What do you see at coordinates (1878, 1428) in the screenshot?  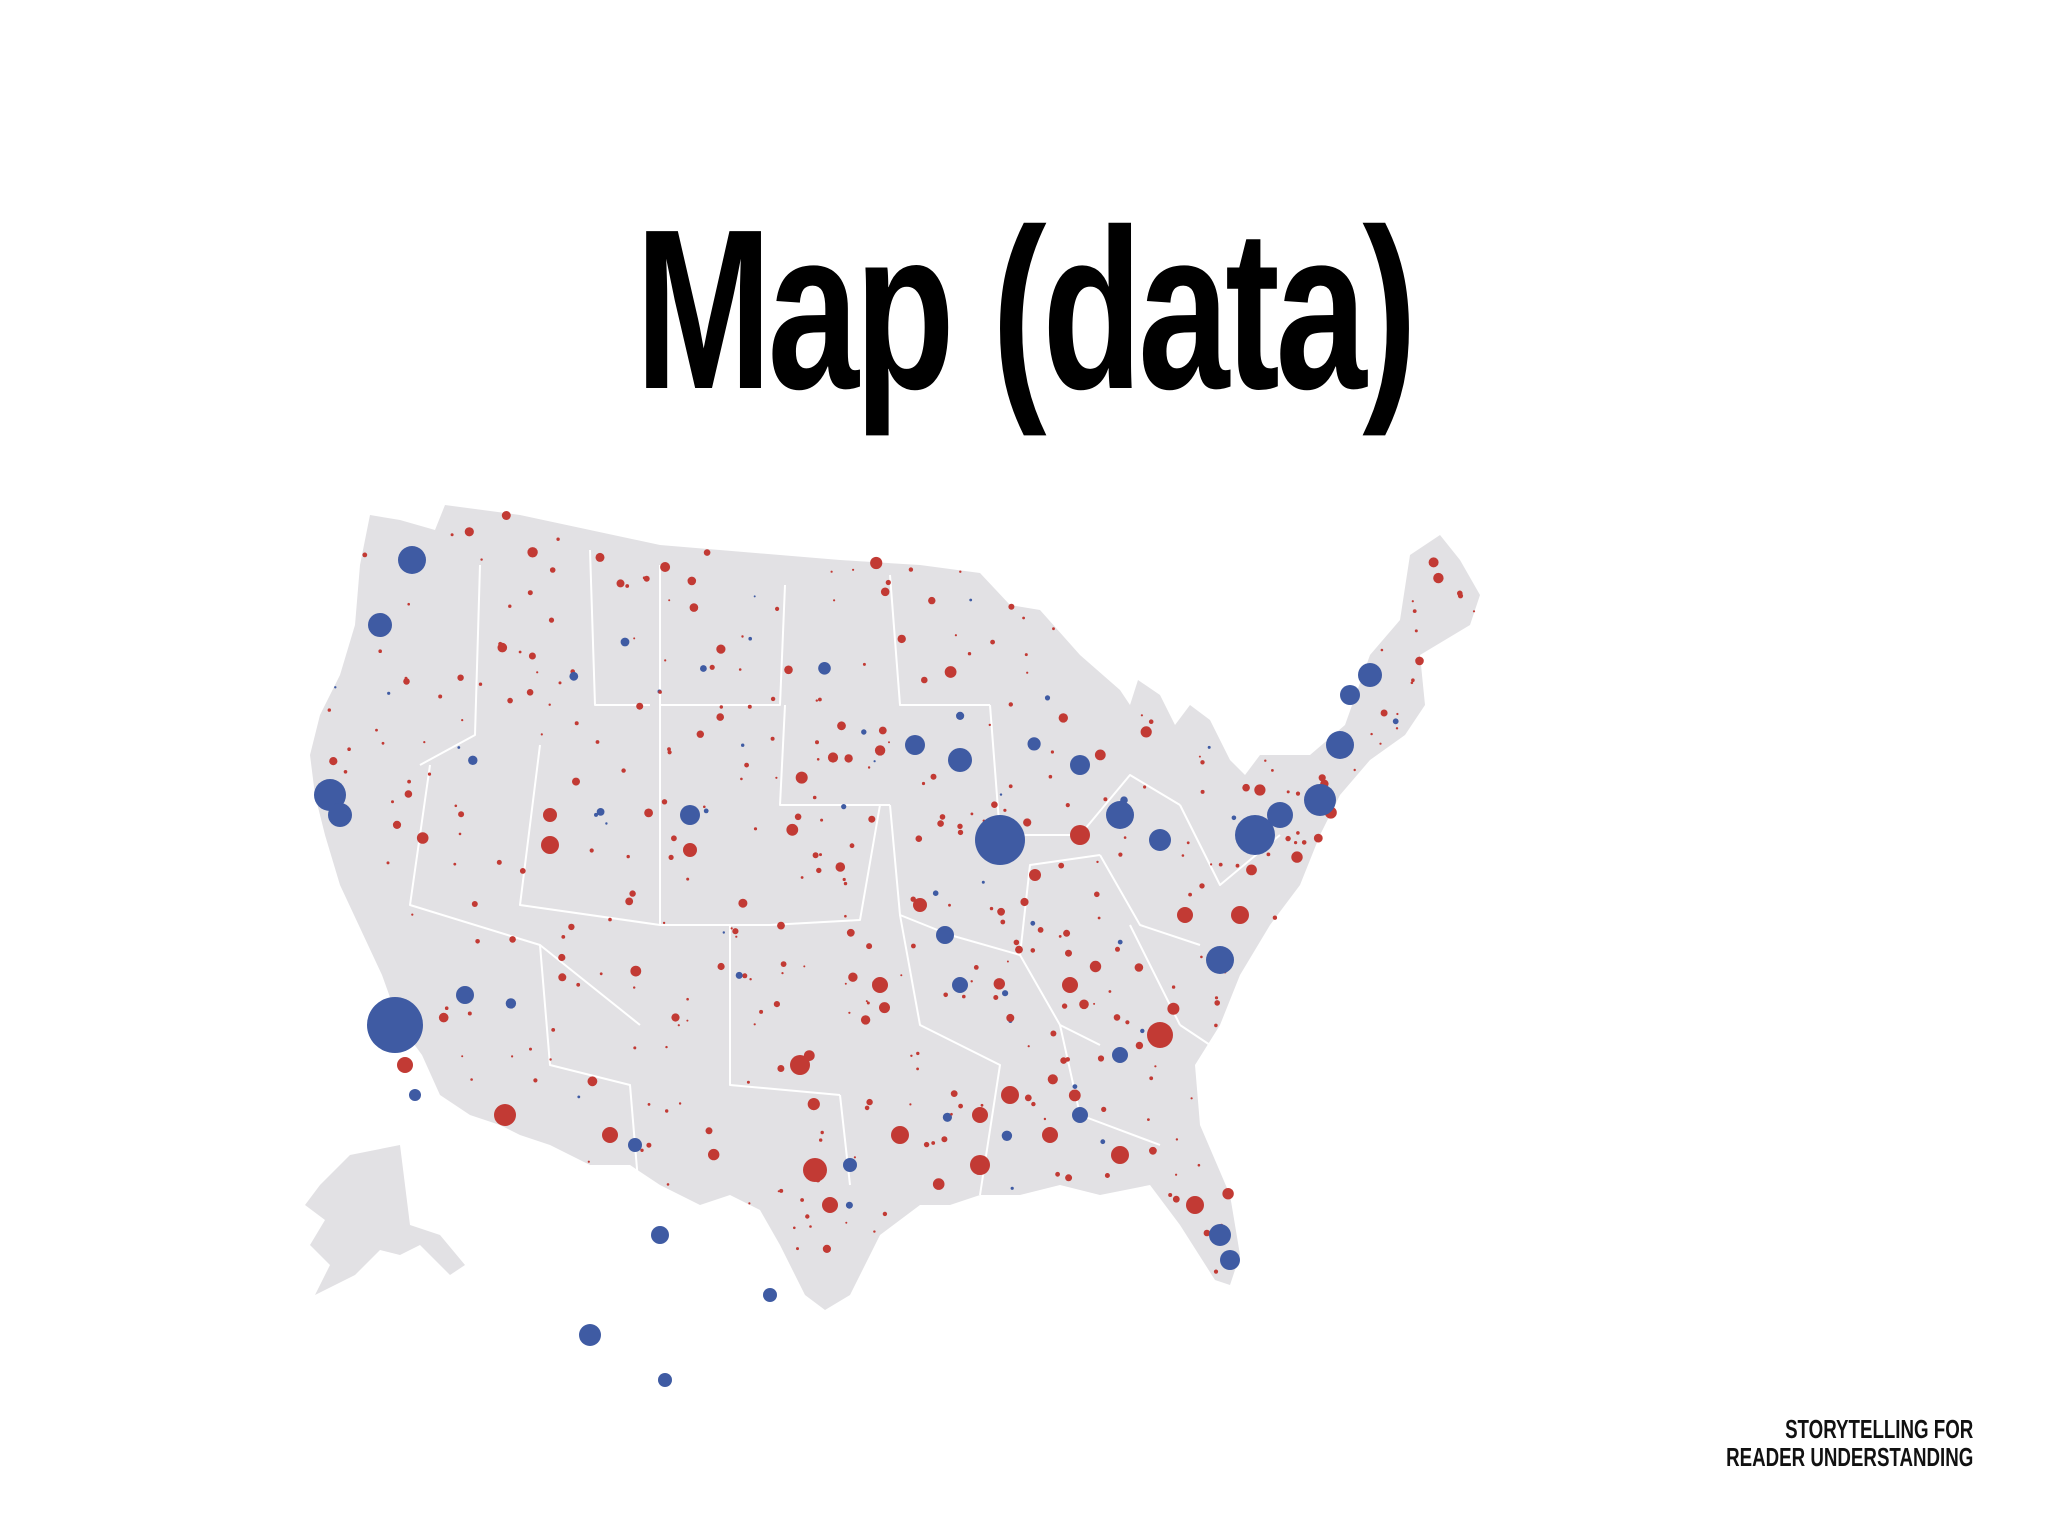 I see `footer-line-1: STORYTELLING FOR` at bounding box center [1878, 1428].